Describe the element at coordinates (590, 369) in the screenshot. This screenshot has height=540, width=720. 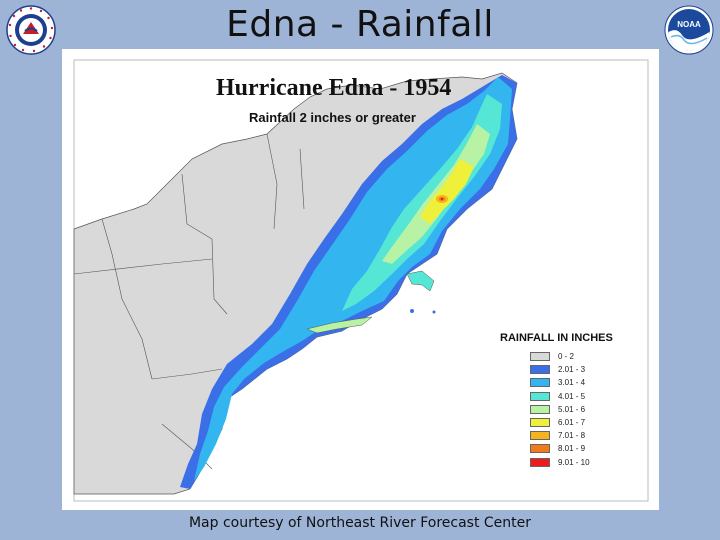
I see `legend-item: 2.01 - 3` at that location.